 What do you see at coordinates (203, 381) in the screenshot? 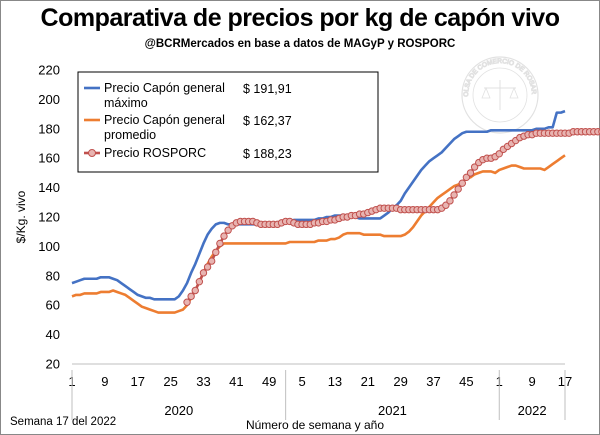
I see `x-tick-label: 33` at bounding box center [203, 381].